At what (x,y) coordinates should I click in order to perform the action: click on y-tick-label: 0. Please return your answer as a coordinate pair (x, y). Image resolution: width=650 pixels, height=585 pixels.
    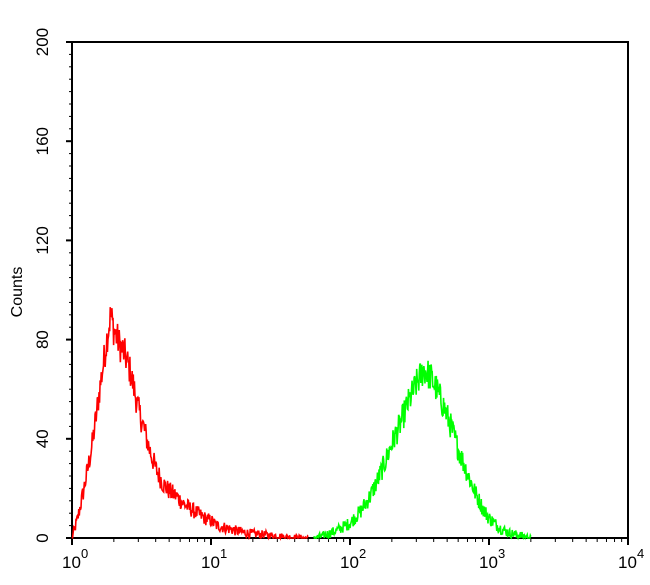
    Looking at the image, I should click on (42, 537).